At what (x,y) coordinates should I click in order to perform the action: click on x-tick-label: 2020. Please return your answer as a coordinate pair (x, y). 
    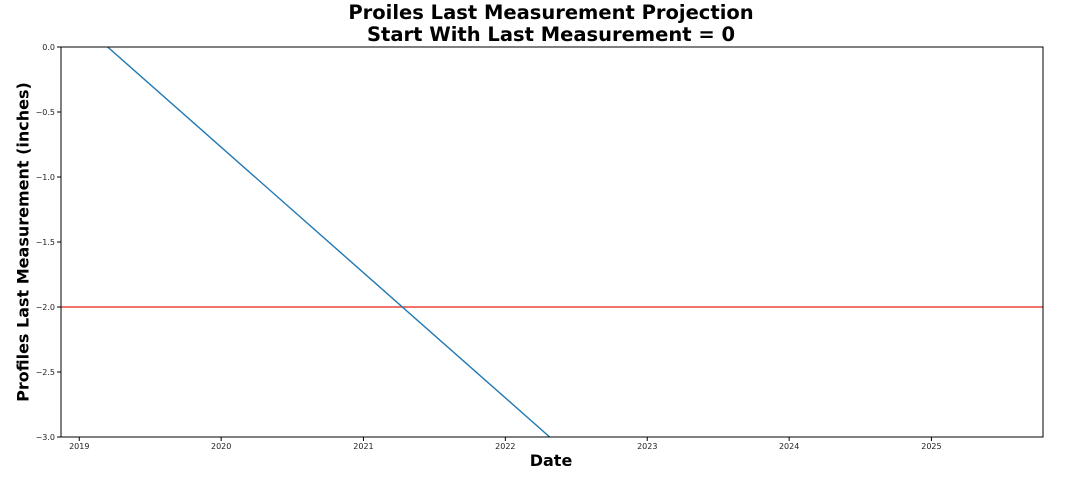
    Looking at the image, I should click on (221, 446).